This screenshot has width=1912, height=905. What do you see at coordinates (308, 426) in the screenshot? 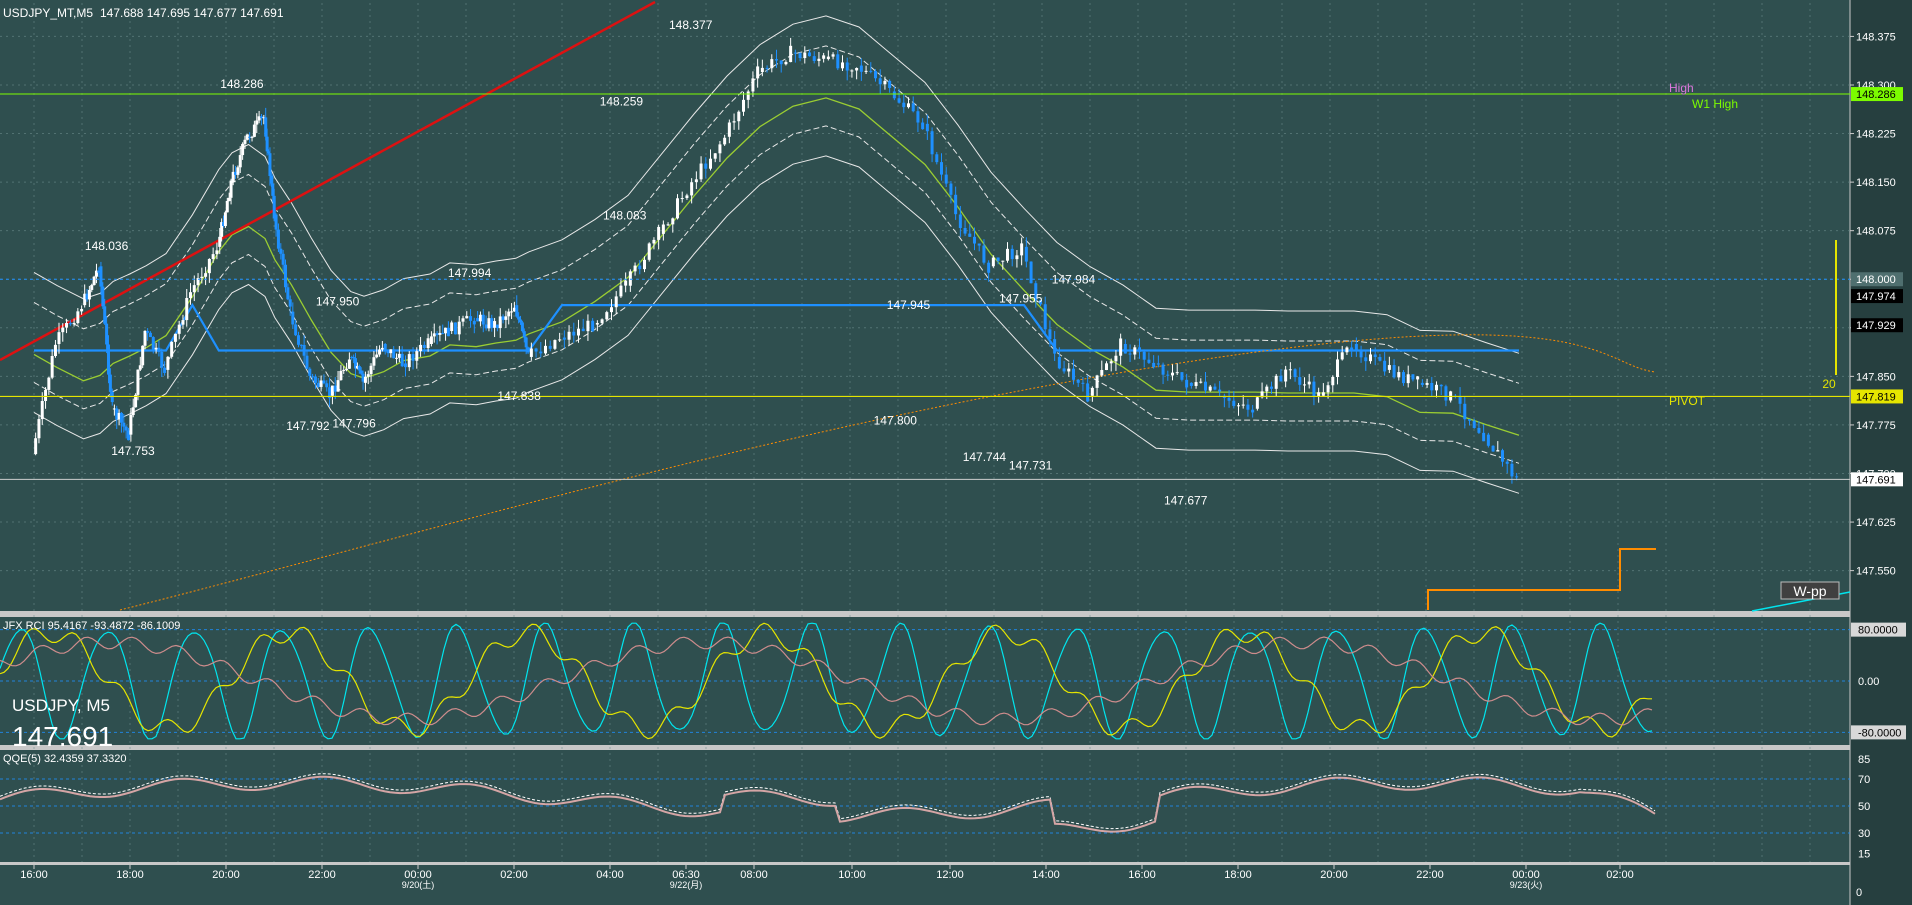
I see `price-annotation: 147.792` at bounding box center [308, 426].